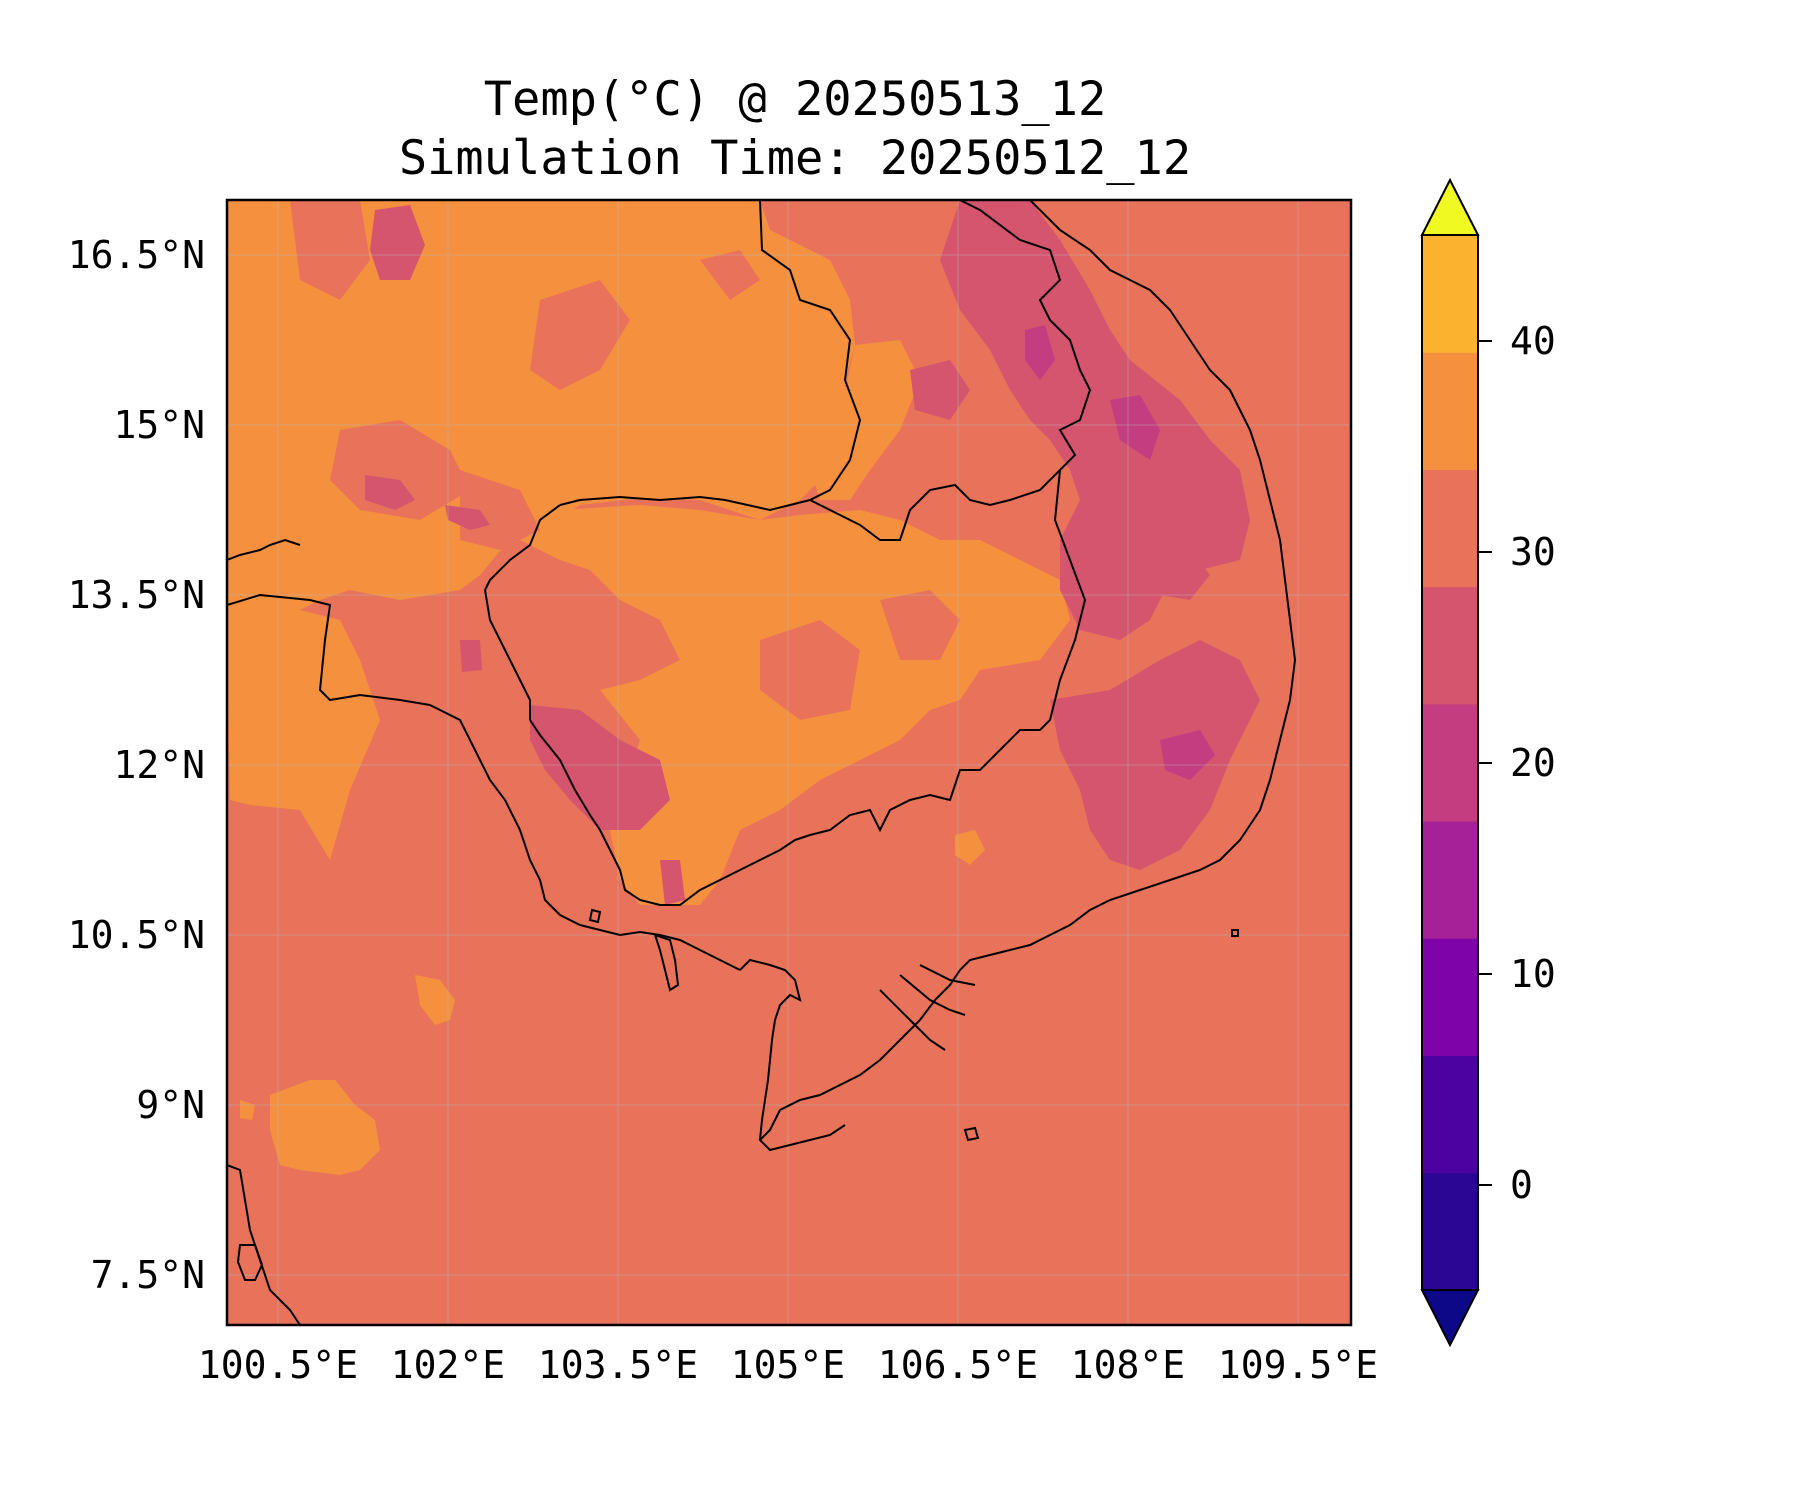  I want to click on lon-tick-label: 109.5°E, so click(1298, 1365).